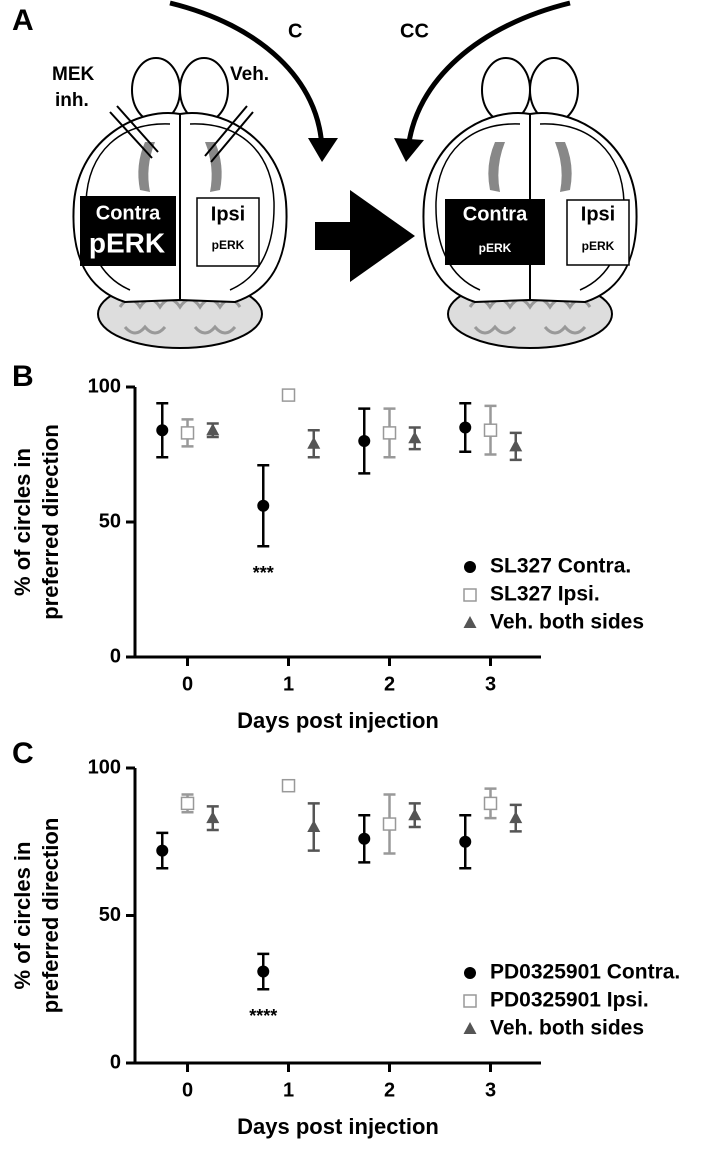 The width and height of the screenshot is (718, 1149). I want to click on significance: ****, so click(263, 1016).